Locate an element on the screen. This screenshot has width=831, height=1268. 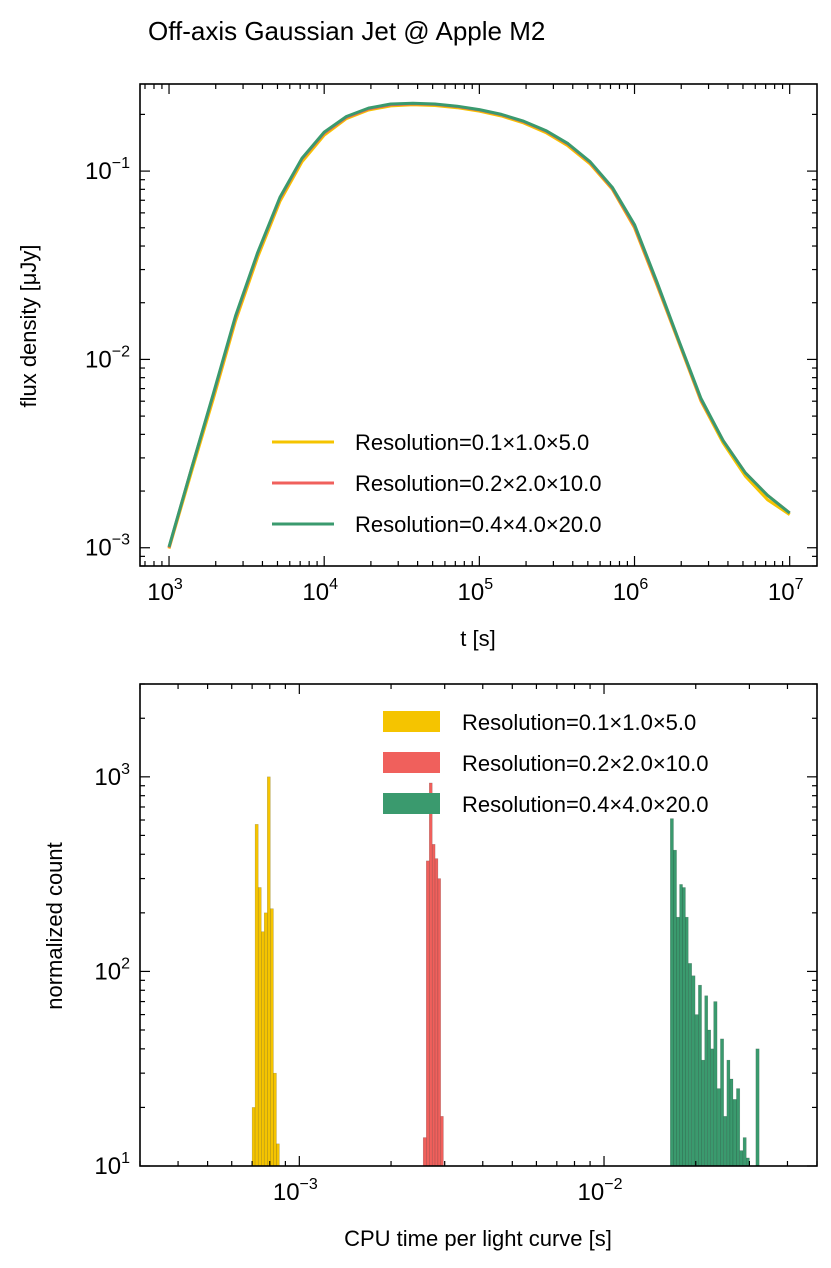
bottom-y-tick-label: 10² is located at coordinates (112, 970).